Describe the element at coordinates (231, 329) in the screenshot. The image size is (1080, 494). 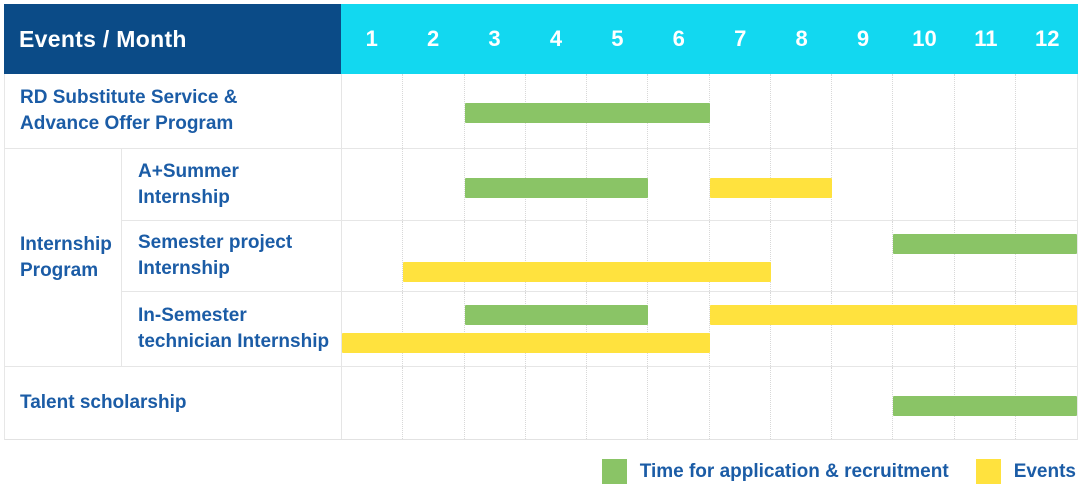
I see `task-label-in-semester-technician: In-Semester technician Internship` at that location.